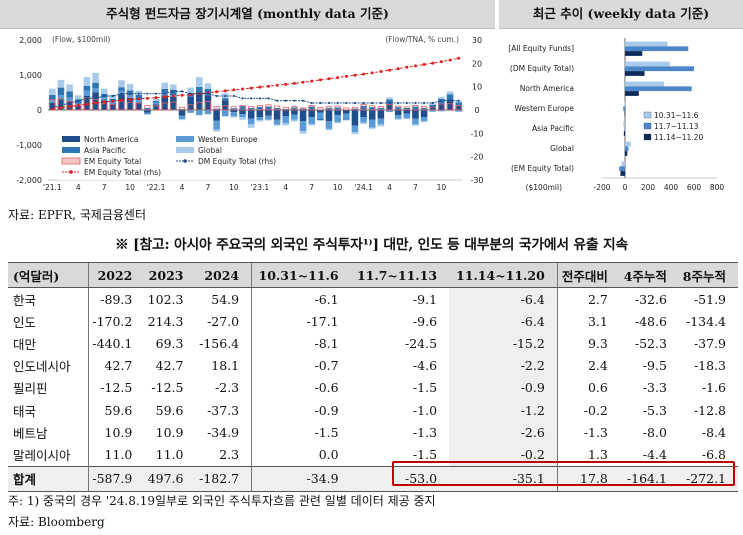 The image size is (743, 535). What do you see at coordinates (116, 365) in the screenshot?
I see `value-cell: 42.7` at bounding box center [116, 365].